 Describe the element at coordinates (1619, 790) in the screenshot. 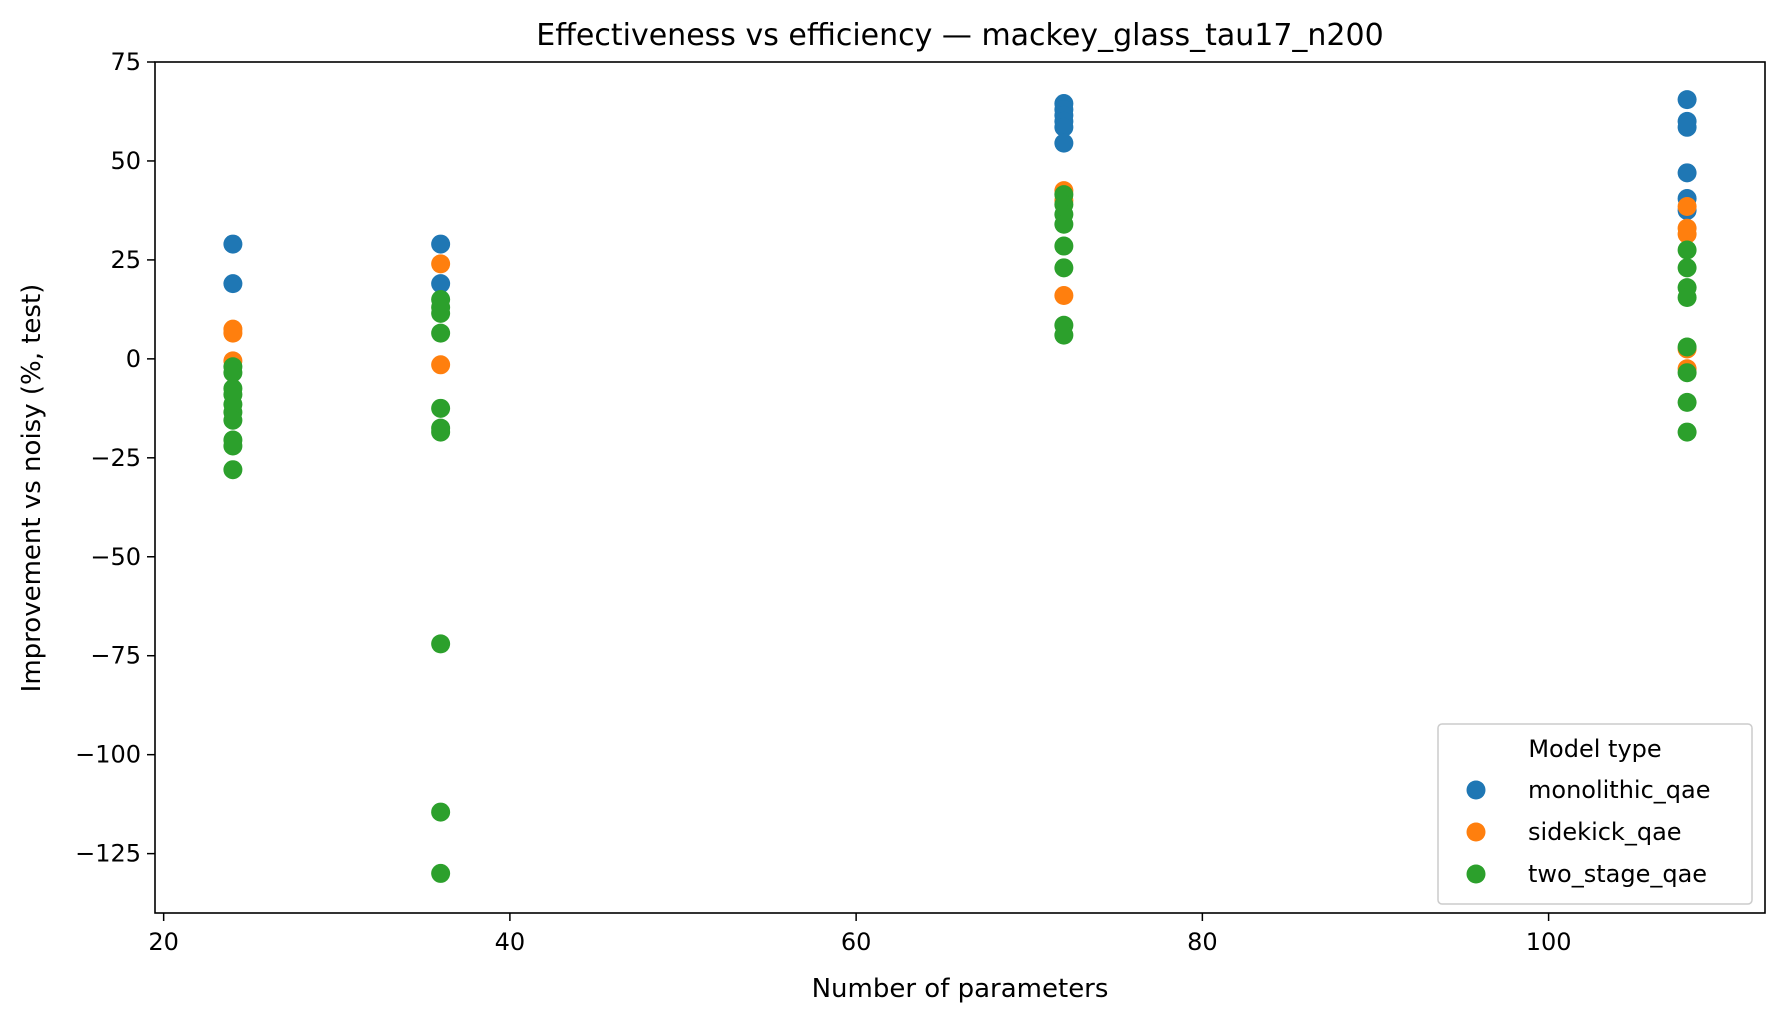

I see `legend-label-monolithic_qae: monolithic_qae` at that location.